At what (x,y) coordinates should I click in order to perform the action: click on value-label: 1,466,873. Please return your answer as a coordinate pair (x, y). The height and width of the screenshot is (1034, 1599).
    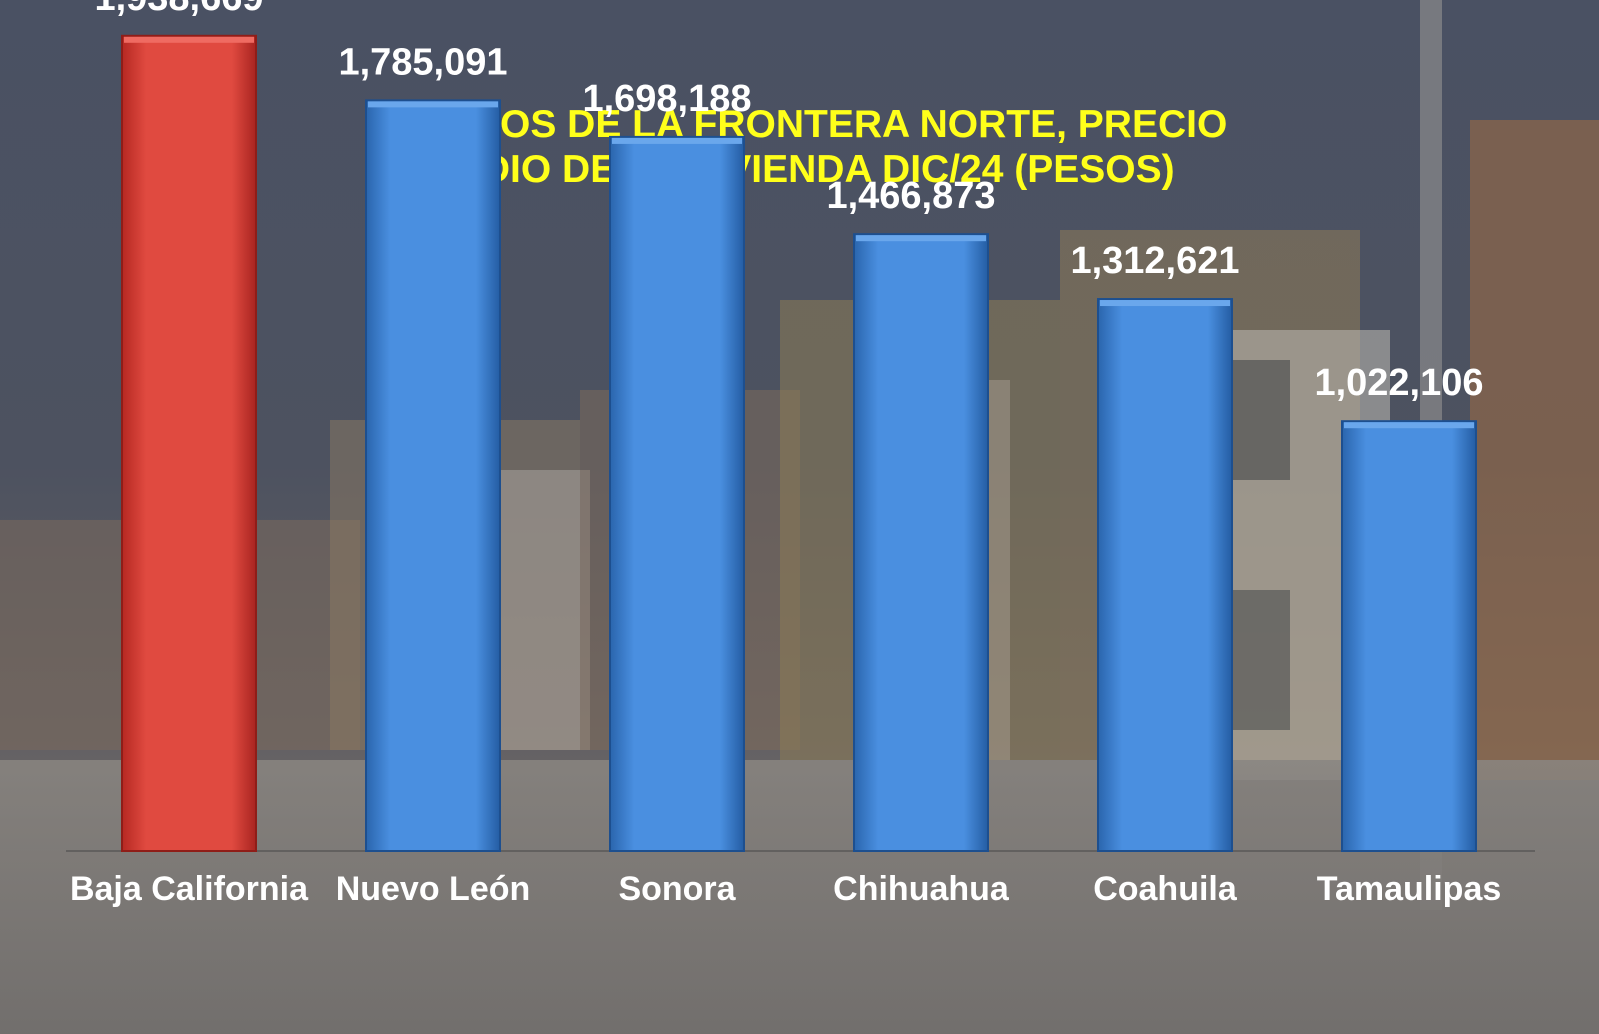
    Looking at the image, I should click on (910, 196).